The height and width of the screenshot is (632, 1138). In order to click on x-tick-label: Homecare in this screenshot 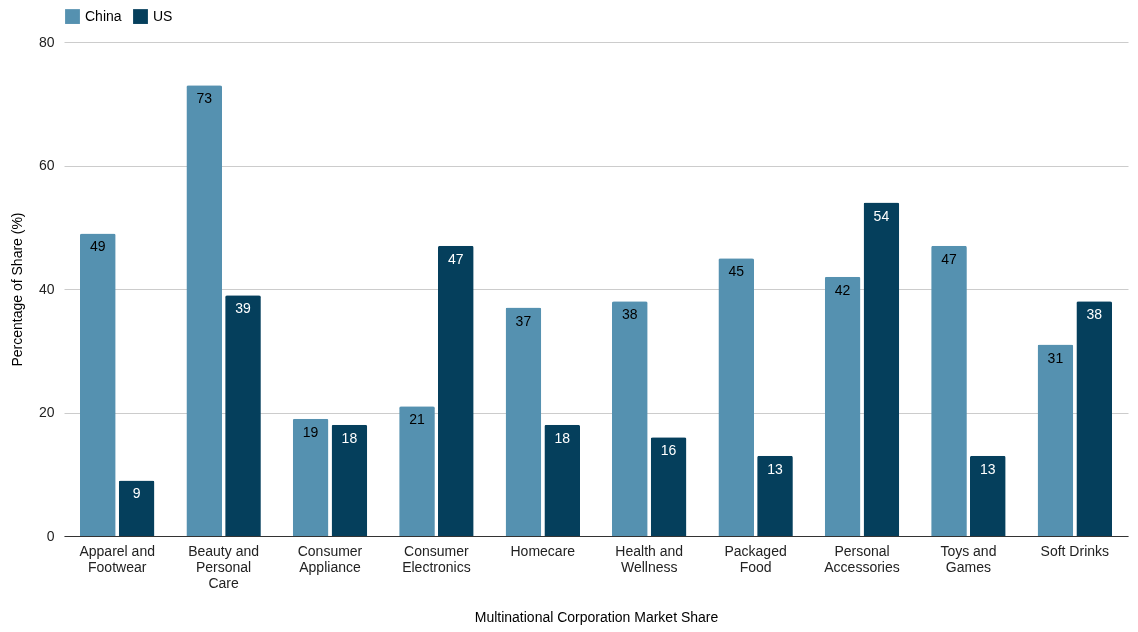, I will do `click(543, 550)`.